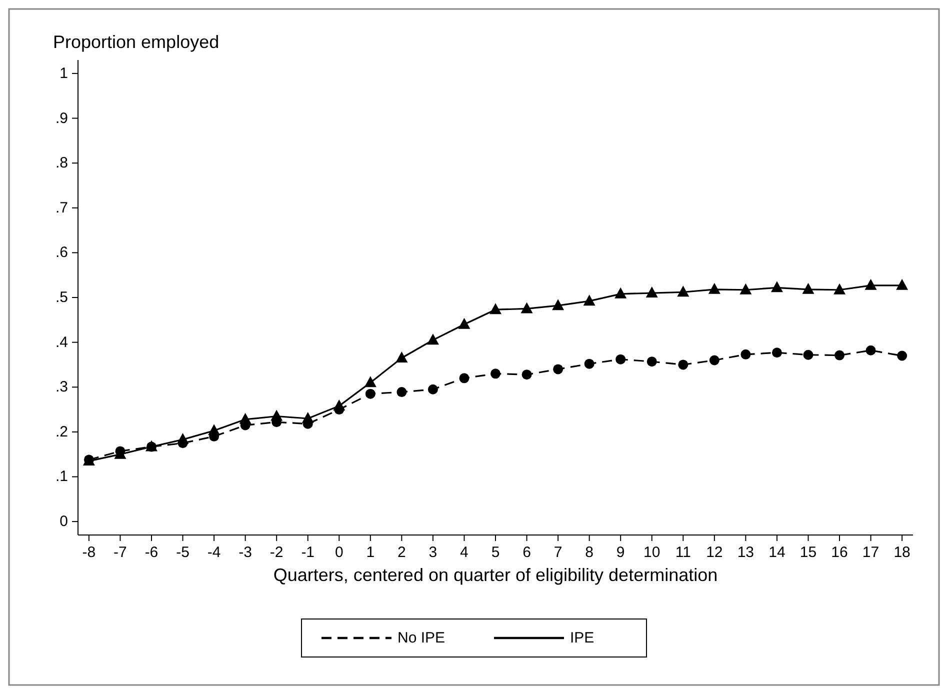 Image resolution: width=948 pixels, height=694 pixels. What do you see at coordinates (214, 552) in the screenshot?
I see `x-tick-label: -4` at bounding box center [214, 552].